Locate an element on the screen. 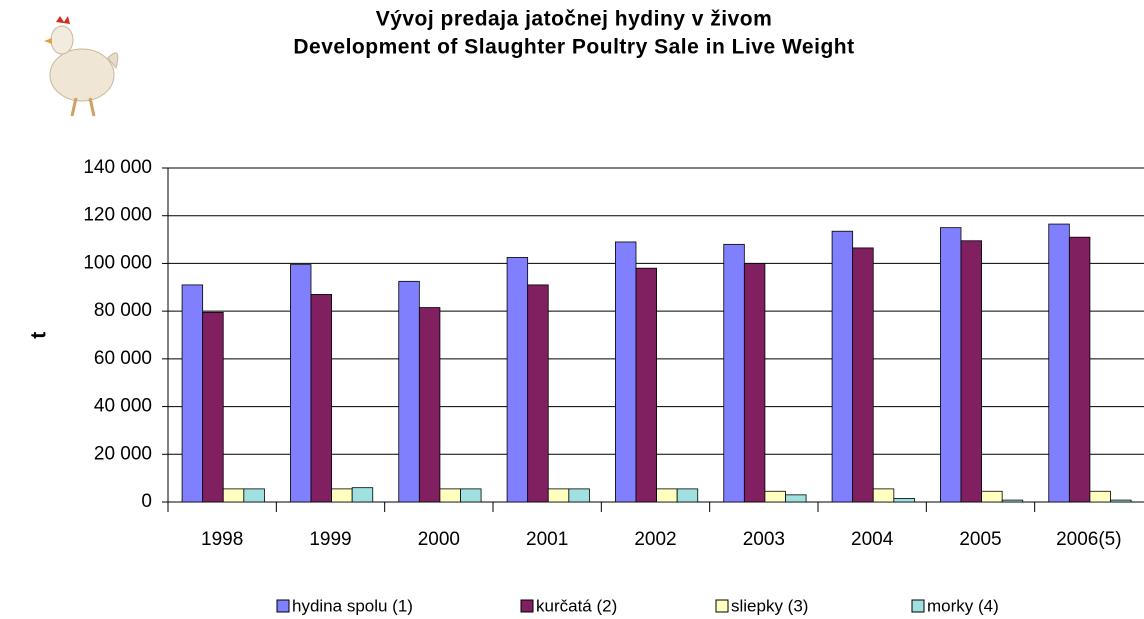 The image size is (1144, 619). x-tick-label: 2005 is located at coordinates (980, 539).